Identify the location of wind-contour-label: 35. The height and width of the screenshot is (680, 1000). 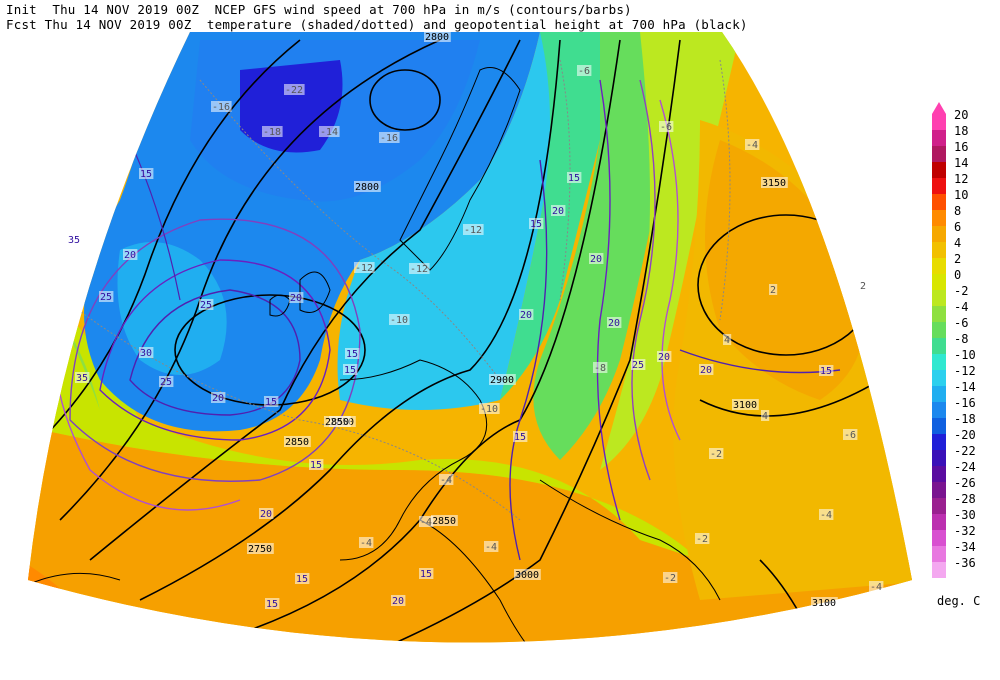
(82, 378).